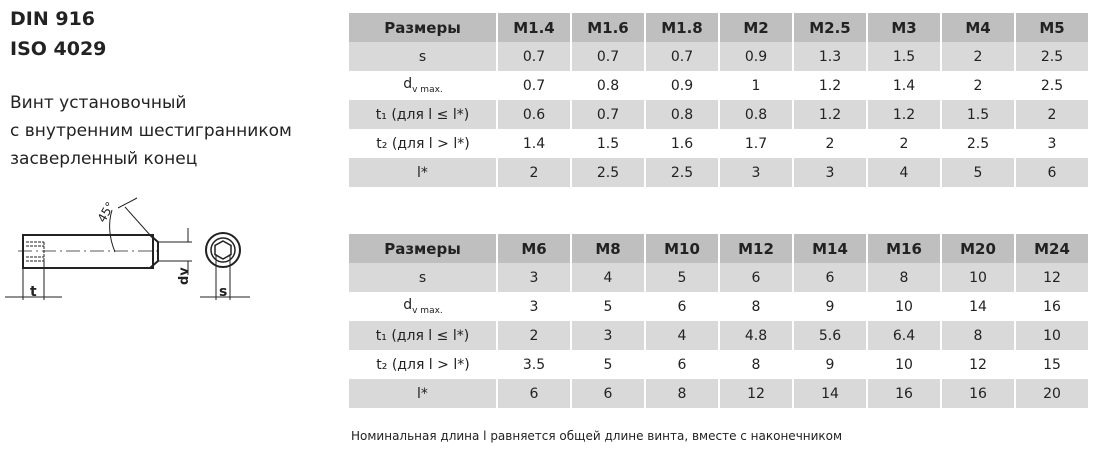  I want to click on value-cell: 0.6, so click(533, 114).